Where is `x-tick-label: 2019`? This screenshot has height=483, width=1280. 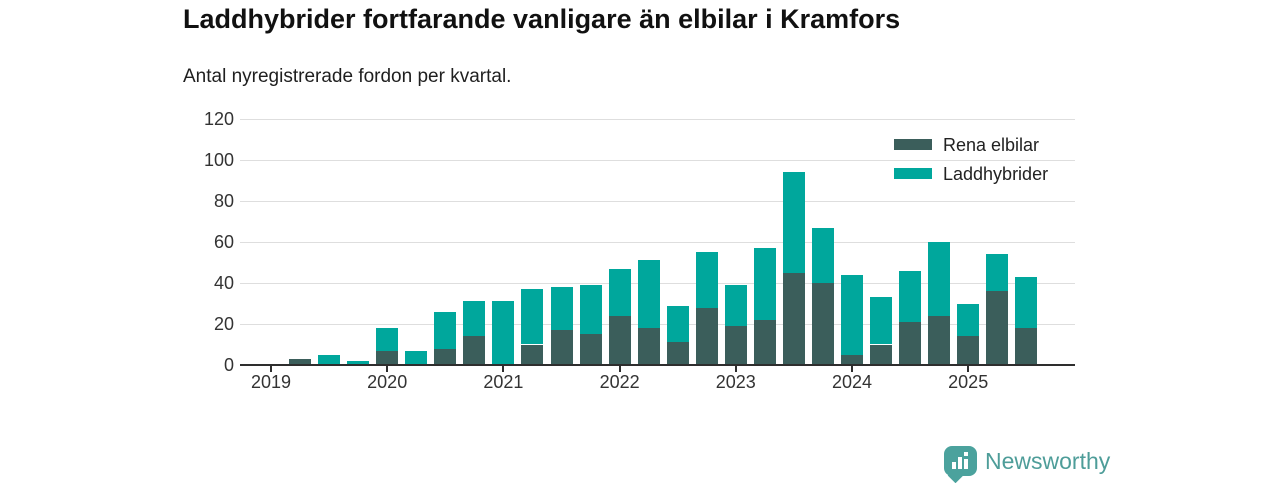
x-tick-label: 2019 is located at coordinates (271, 382).